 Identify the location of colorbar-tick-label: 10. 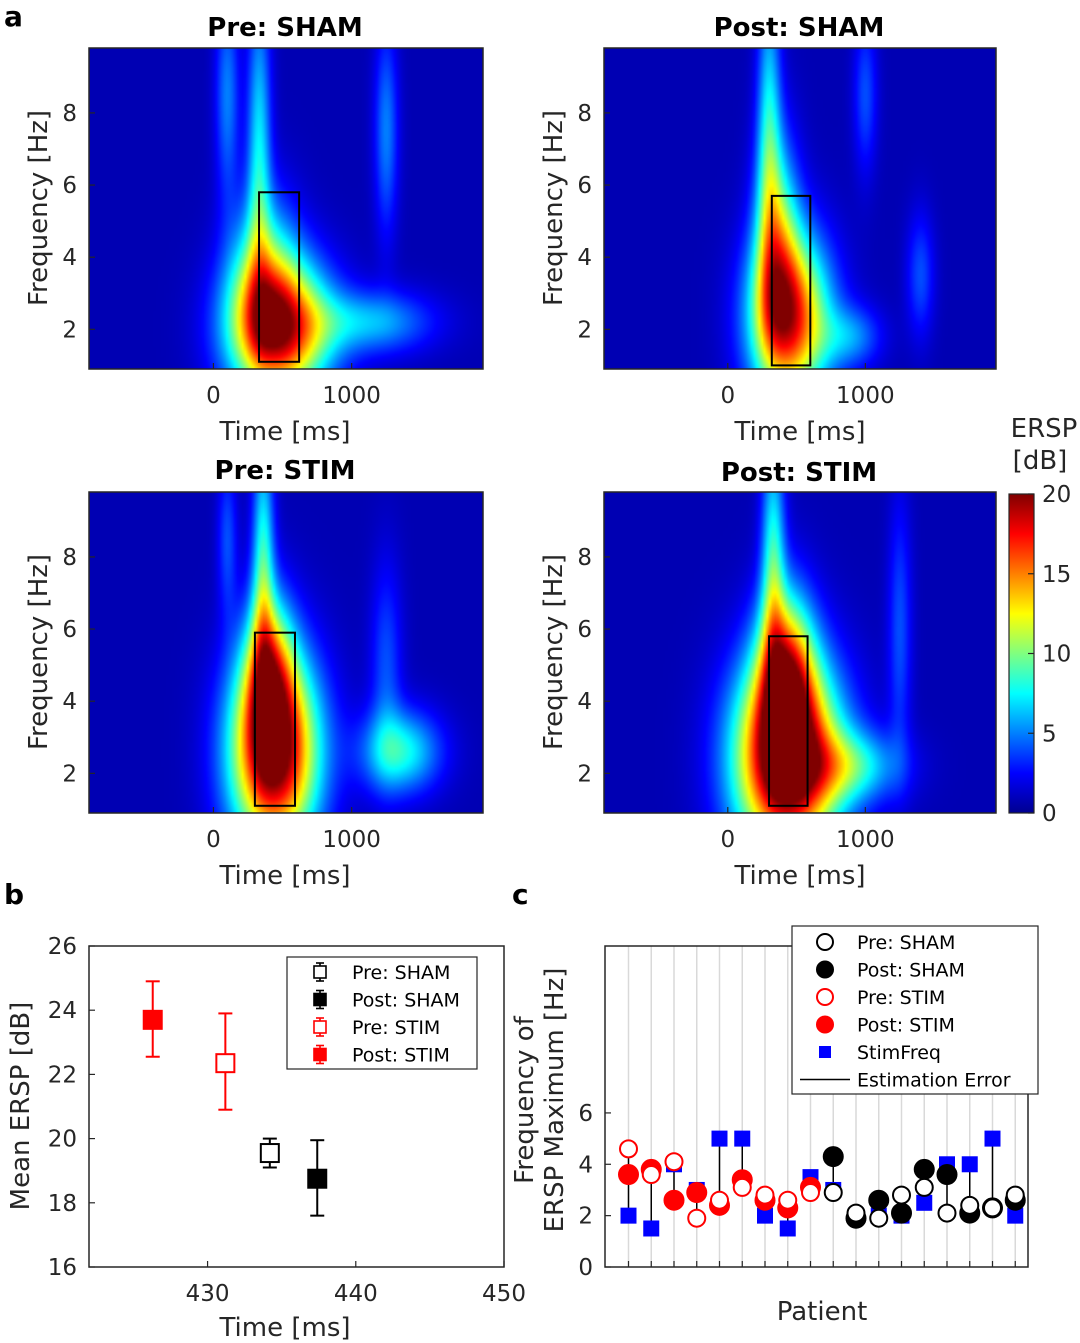
(1056, 655).